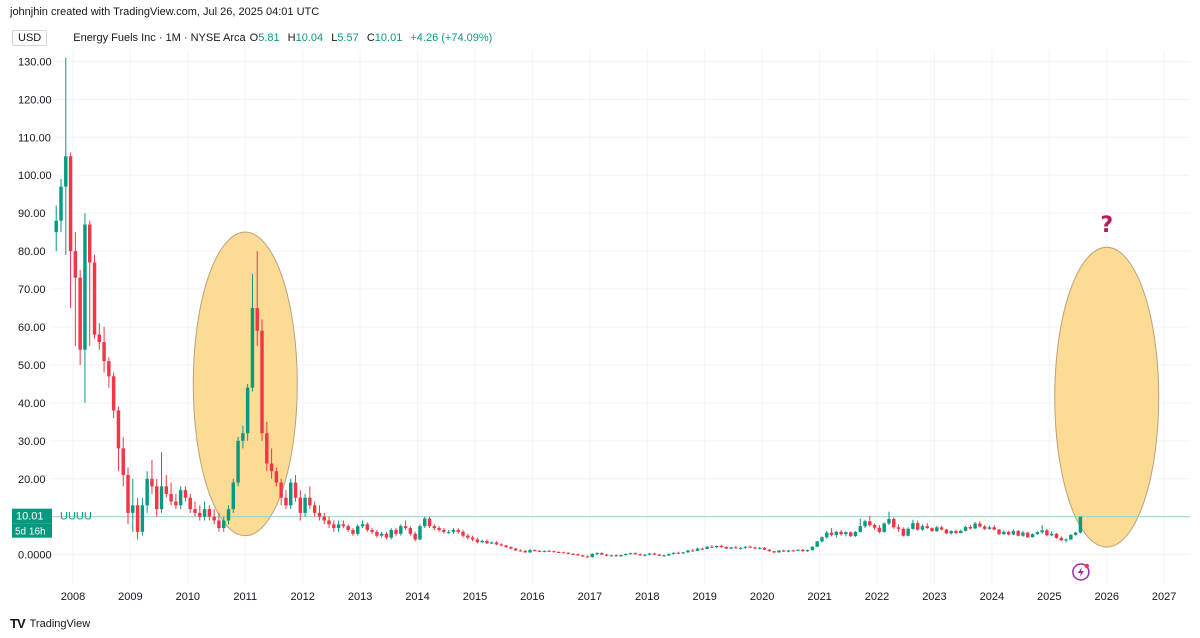 This screenshot has height=638, width=1200. Describe the element at coordinates (130, 597) in the screenshot. I see `x-tick-label: 2009` at that location.